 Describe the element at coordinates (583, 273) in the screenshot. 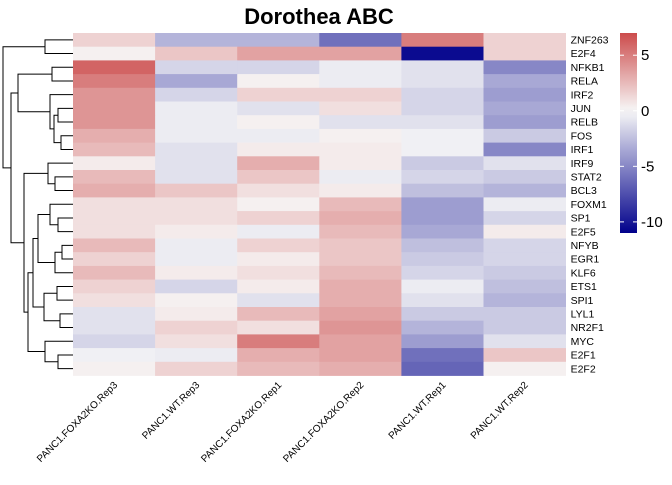

I see `row-label: KLF6` at that location.